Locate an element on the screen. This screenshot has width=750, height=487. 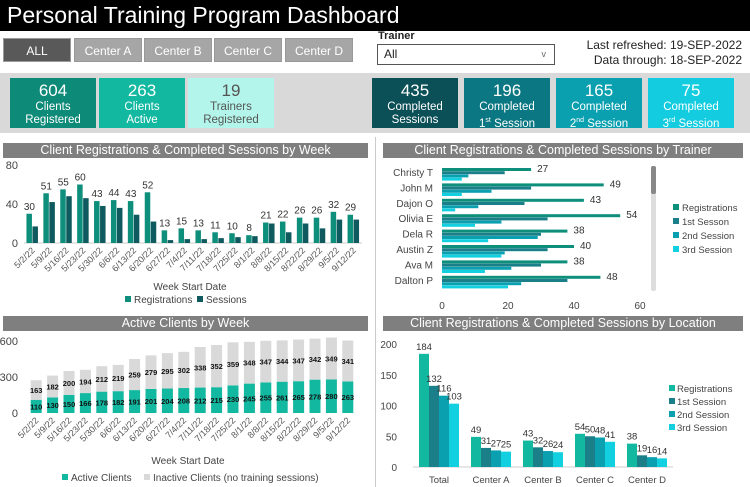
y-tick-label: 600 is located at coordinates (9, 342).